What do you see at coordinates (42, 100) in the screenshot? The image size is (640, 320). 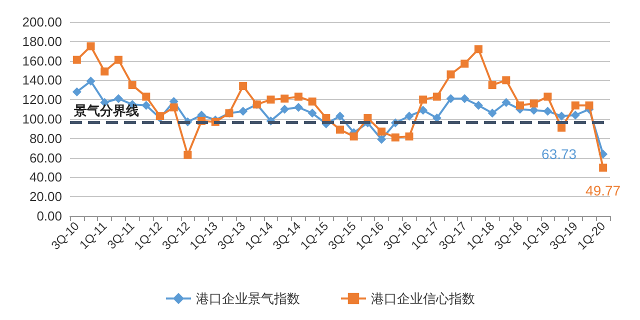 I see `y-tick-label: 120.00` at bounding box center [42, 100].